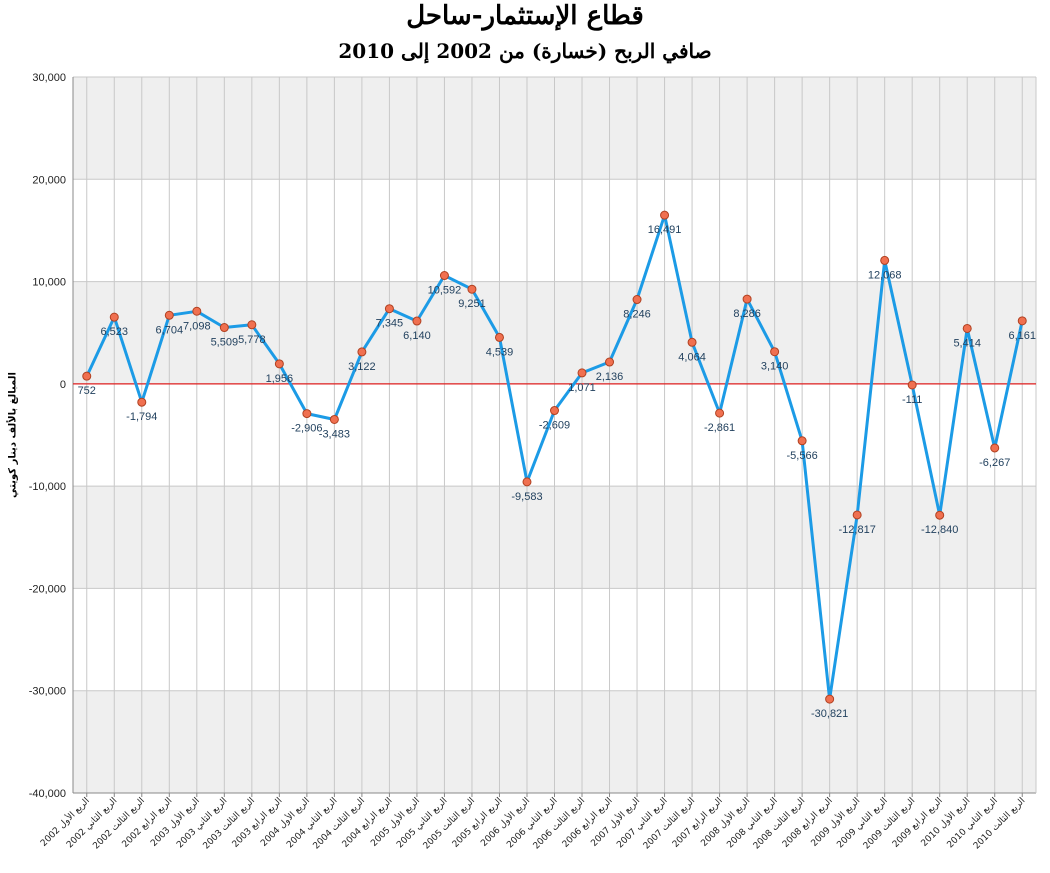 The width and height of the screenshot is (1050, 873). What do you see at coordinates (588, 823) in the screenshot?
I see `x-tick-label: الربع الرابع 2006` at bounding box center [588, 823].